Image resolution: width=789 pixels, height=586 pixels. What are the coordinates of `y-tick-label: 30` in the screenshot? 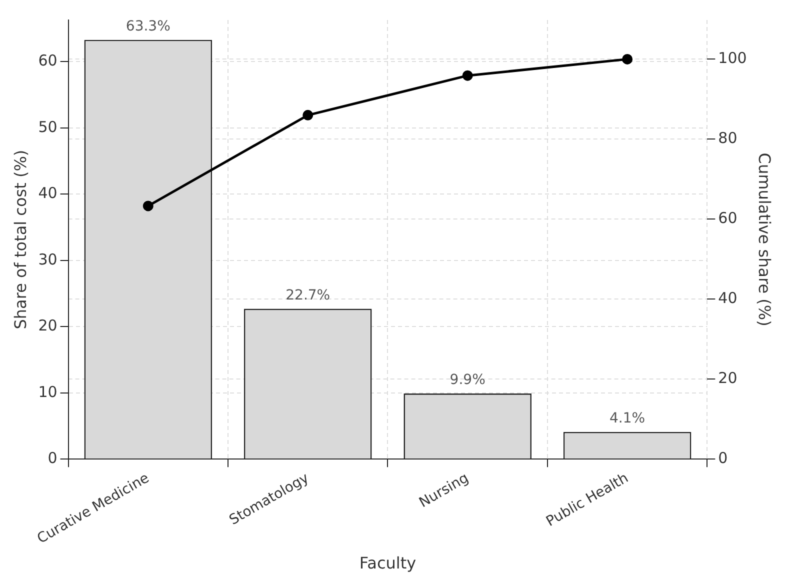 It's located at (48, 259).